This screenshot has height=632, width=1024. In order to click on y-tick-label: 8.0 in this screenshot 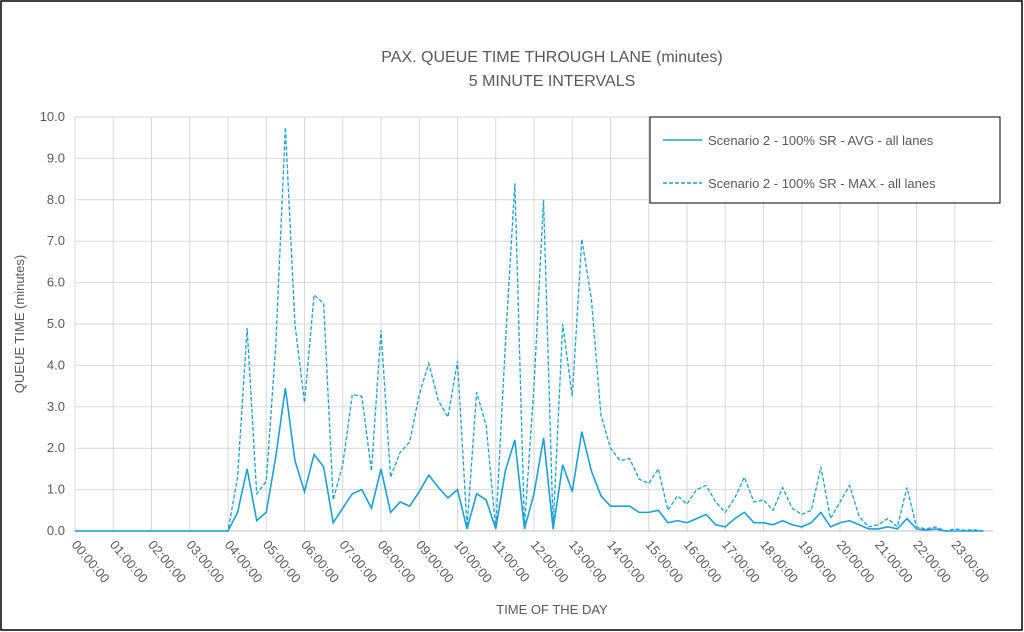, I will do `click(56, 199)`.